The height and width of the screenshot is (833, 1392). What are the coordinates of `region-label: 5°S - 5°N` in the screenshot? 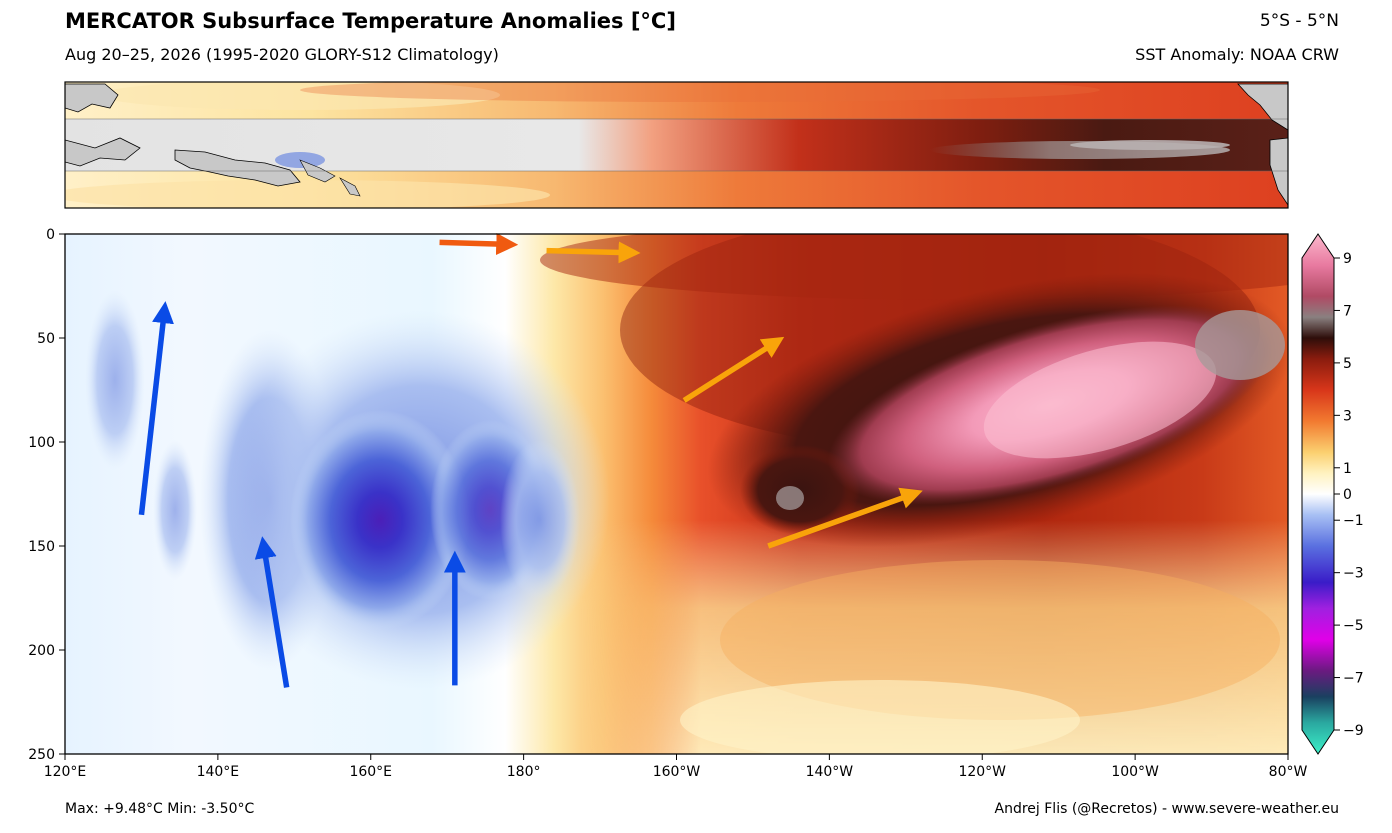 It's located at (1299, 21).